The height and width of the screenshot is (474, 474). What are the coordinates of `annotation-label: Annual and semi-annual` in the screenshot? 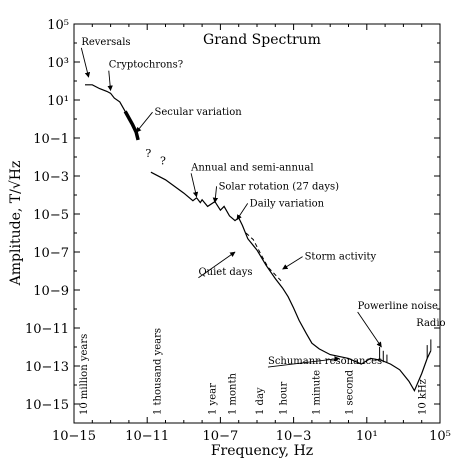 It's located at (251, 167).